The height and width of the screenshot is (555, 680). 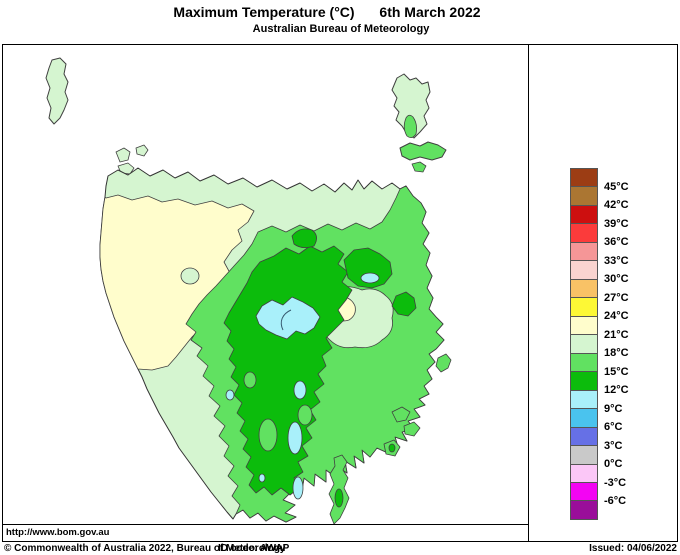 What do you see at coordinates (613, 408) in the screenshot?
I see `legend-label: 9°C` at bounding box center [613, 408].